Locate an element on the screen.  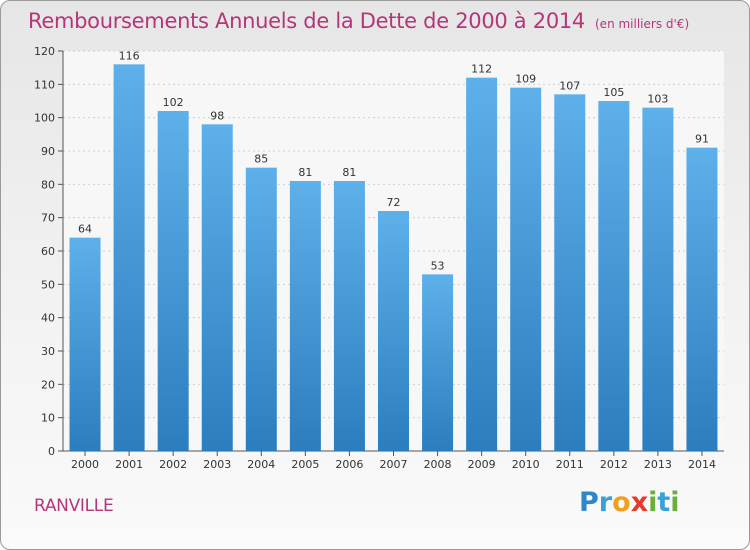
y-tick-label: 40 is located at coordinates (48, 318).